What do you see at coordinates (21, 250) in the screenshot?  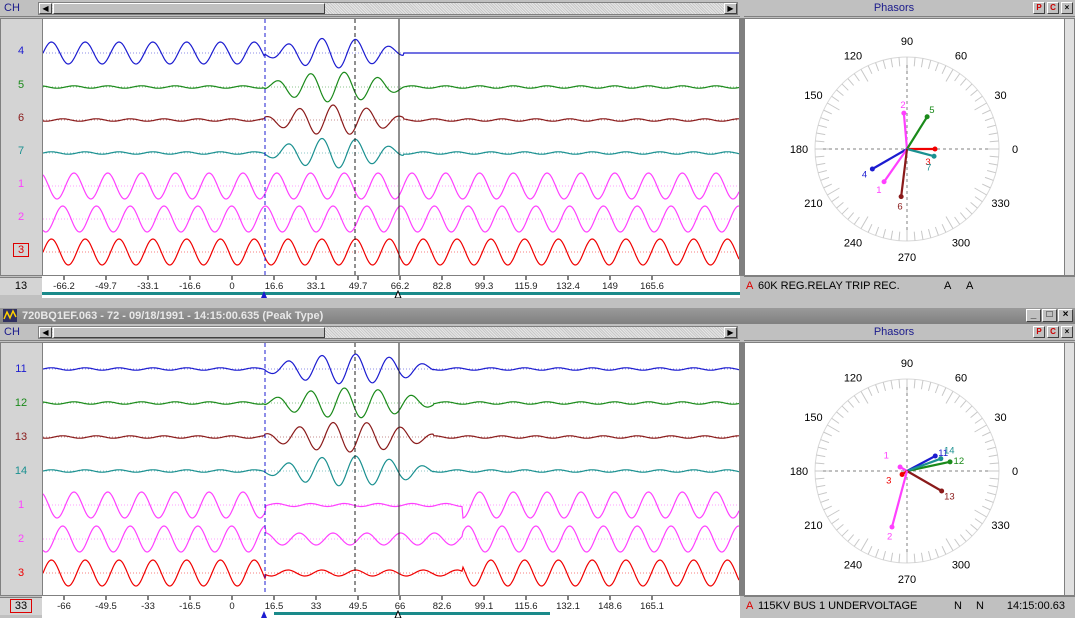 I see `channel-number-selected: 3` at bounding box center [21, 250].